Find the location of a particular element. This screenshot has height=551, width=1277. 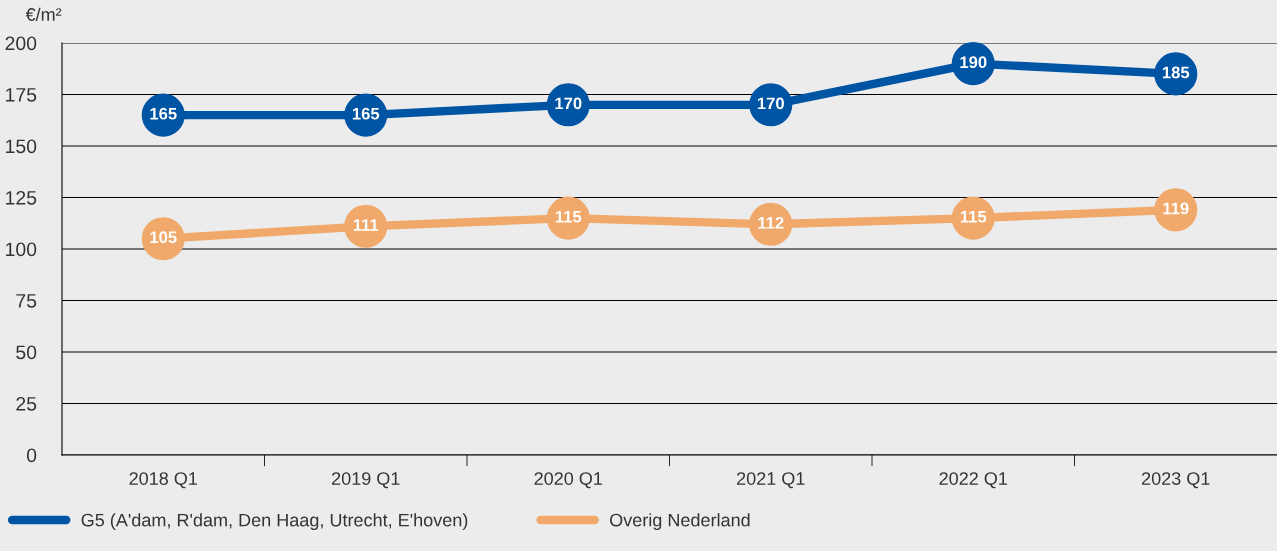

x-tick-label: 2018 Q1 is located at coordinates (163, 480).